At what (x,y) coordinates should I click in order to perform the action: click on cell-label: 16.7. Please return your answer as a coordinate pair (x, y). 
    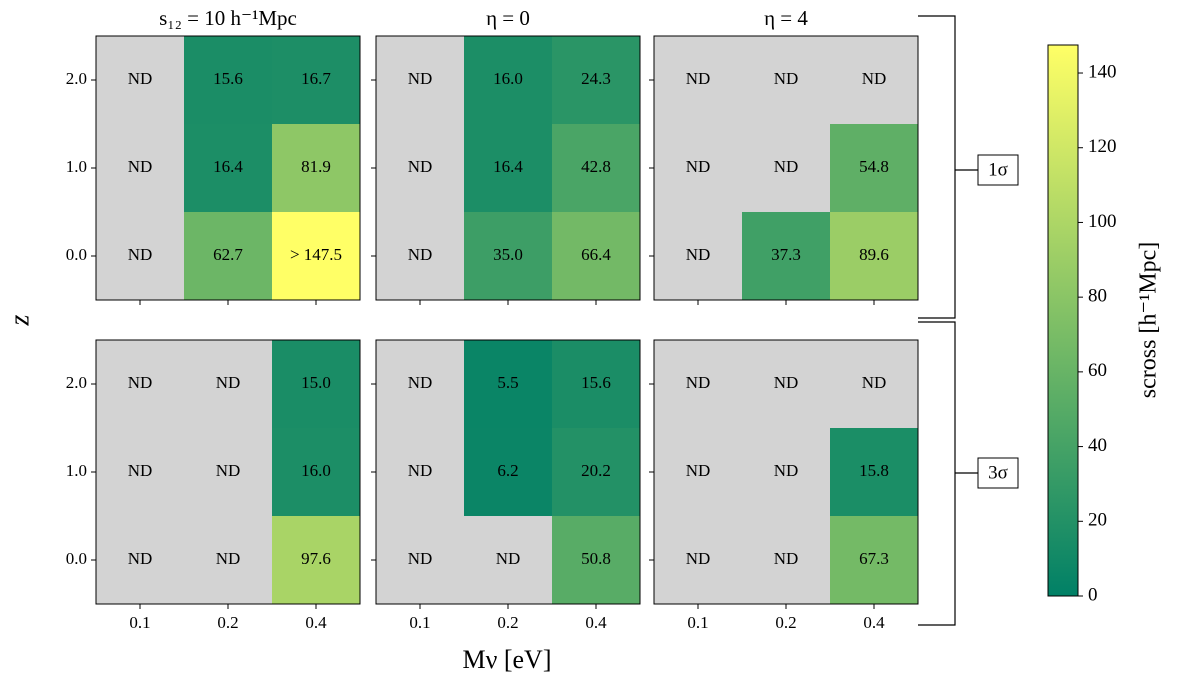
    Looking at the image, I should click on (316, 78).